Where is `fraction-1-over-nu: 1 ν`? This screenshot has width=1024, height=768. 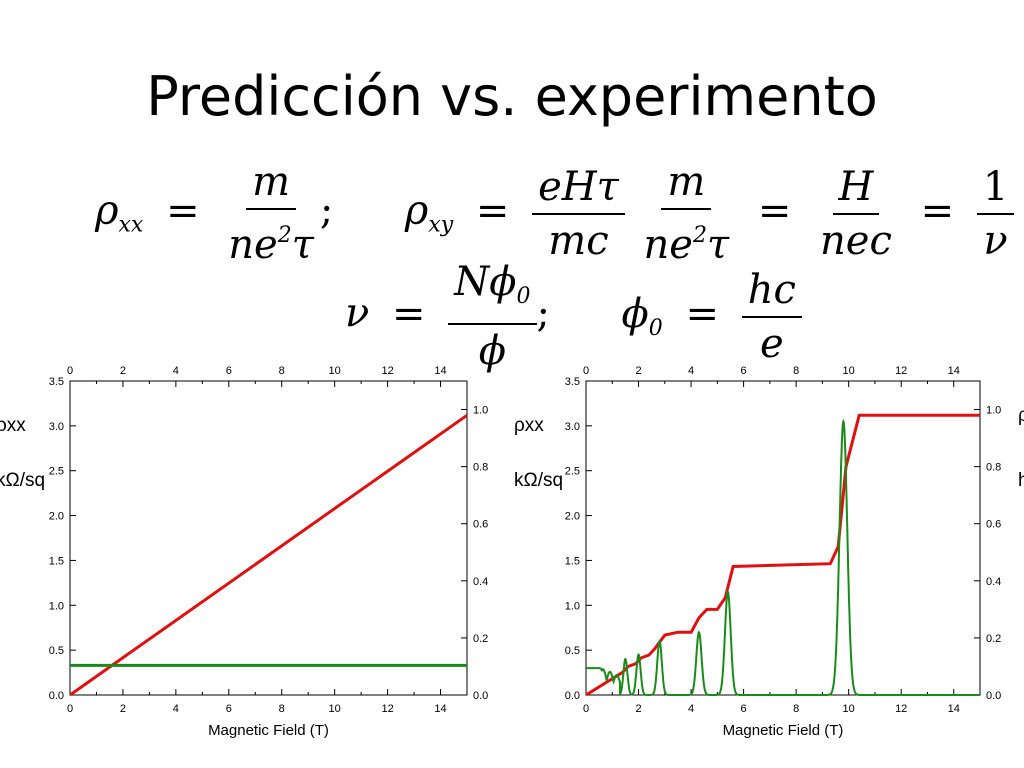
fraction-1-over-nu: 1 ν is located at coordinates (995, 214).